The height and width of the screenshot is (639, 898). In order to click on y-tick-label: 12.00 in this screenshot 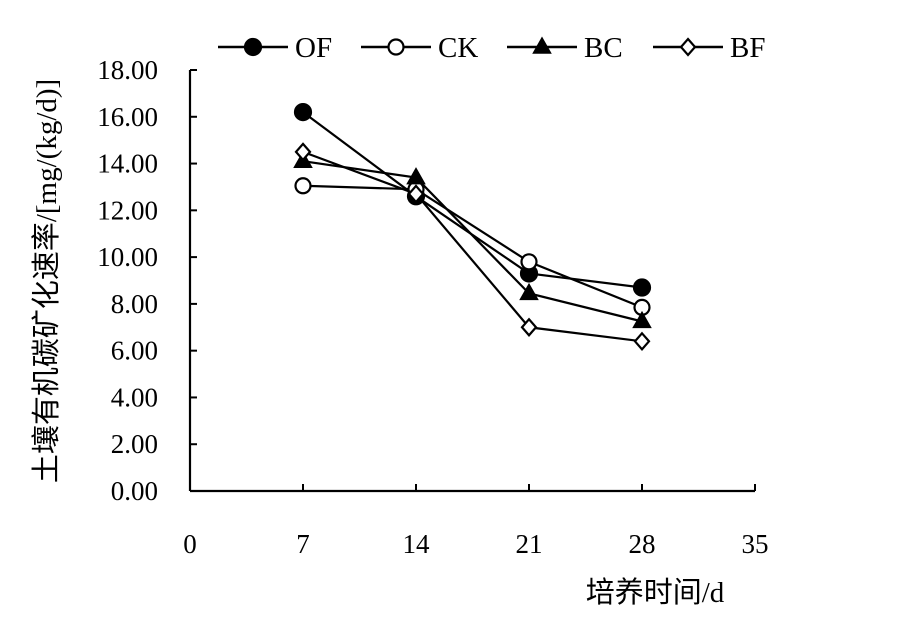, I will do `click(127, 210)`.